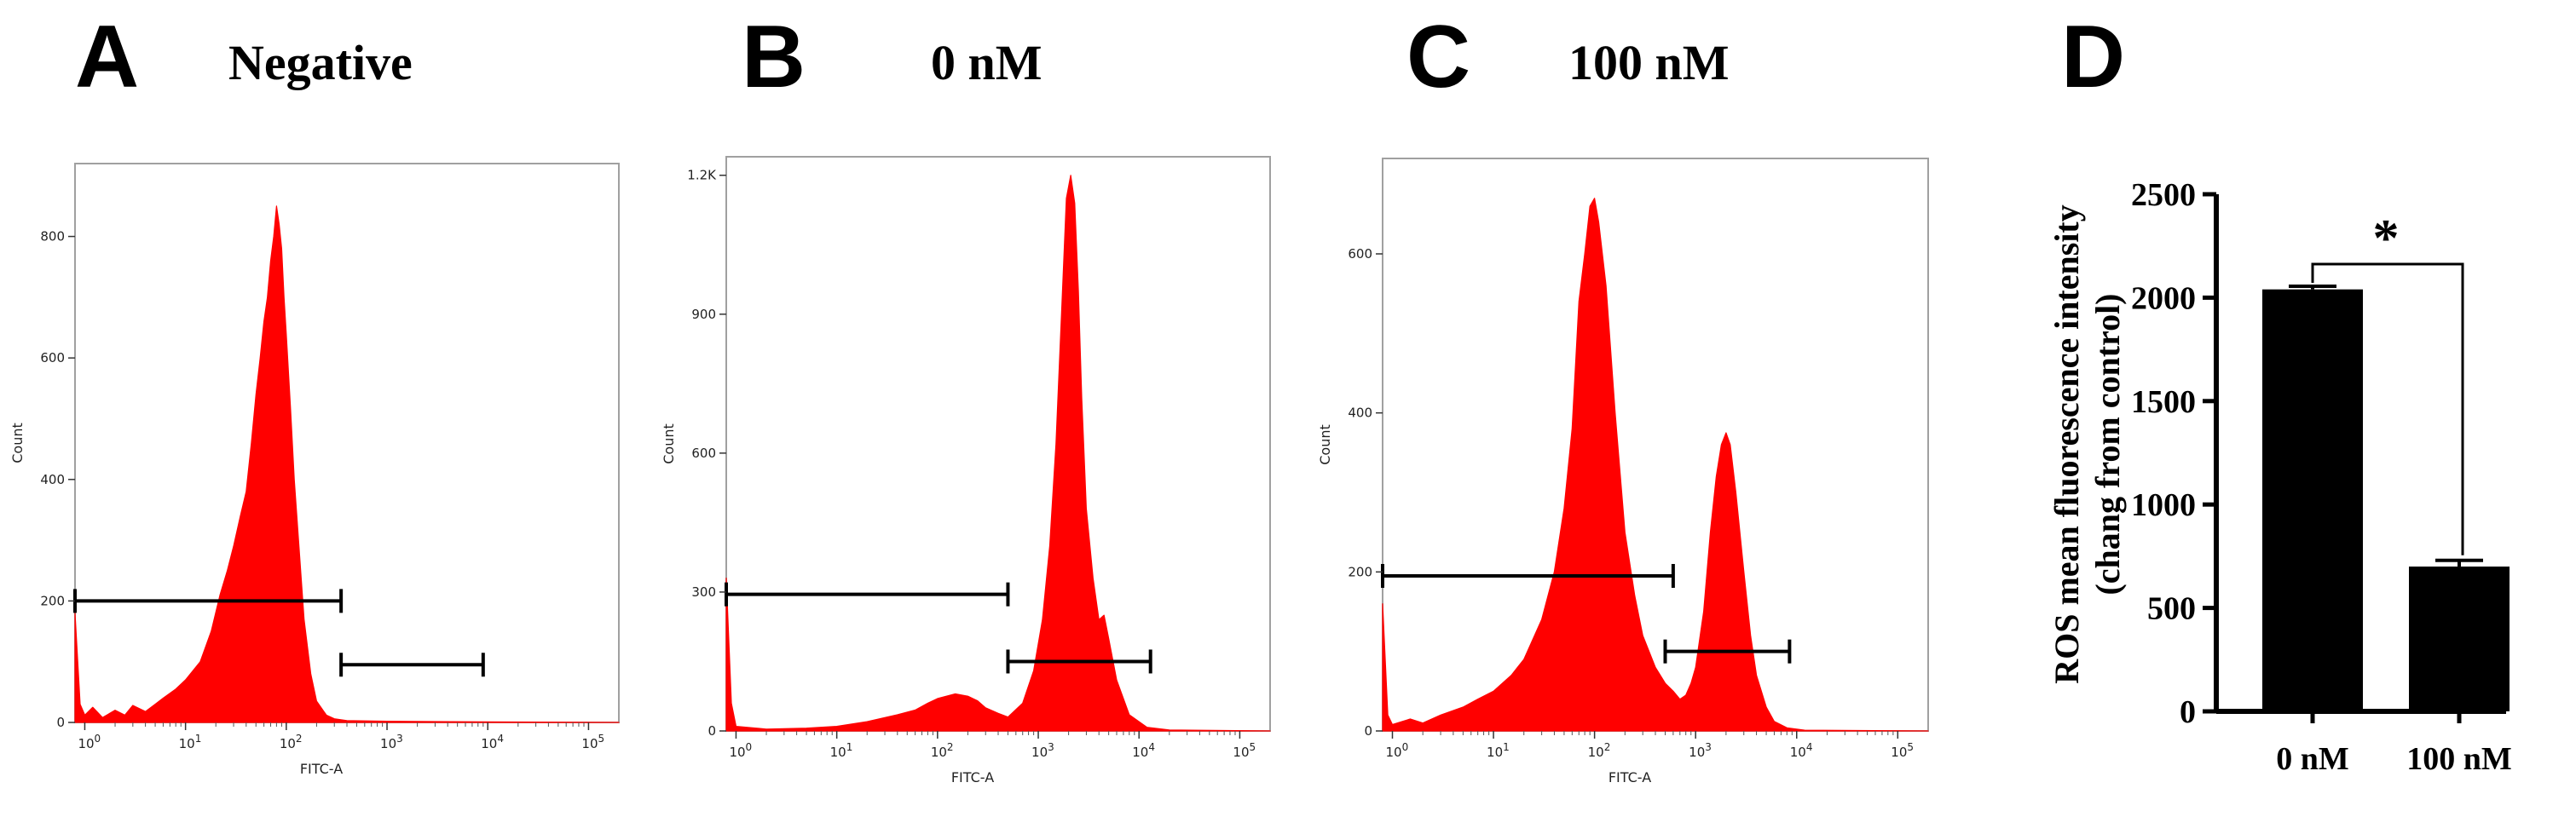 The image size is (2576, 840). What do you see at coordinates (998, 453) in the screenshot?
I see `panel-b-histogram-area` at bounding box center [998, 453].